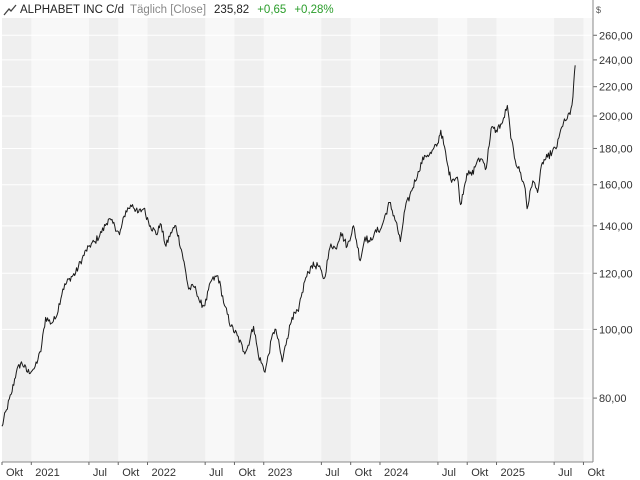 The width and height of the screenshot is (640, 480). I want to click on currency-label: $, so click(599, 10).